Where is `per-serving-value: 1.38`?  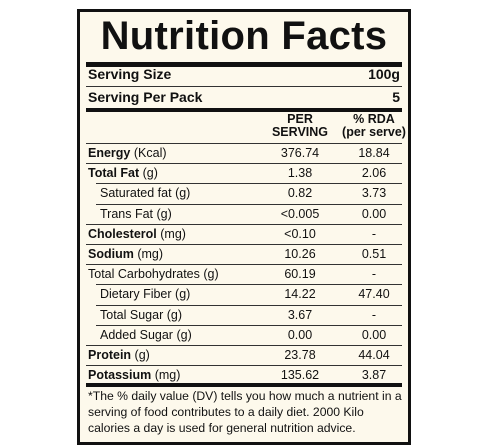 per-serving-value: 1.38 is located at coordinates (300, 173).